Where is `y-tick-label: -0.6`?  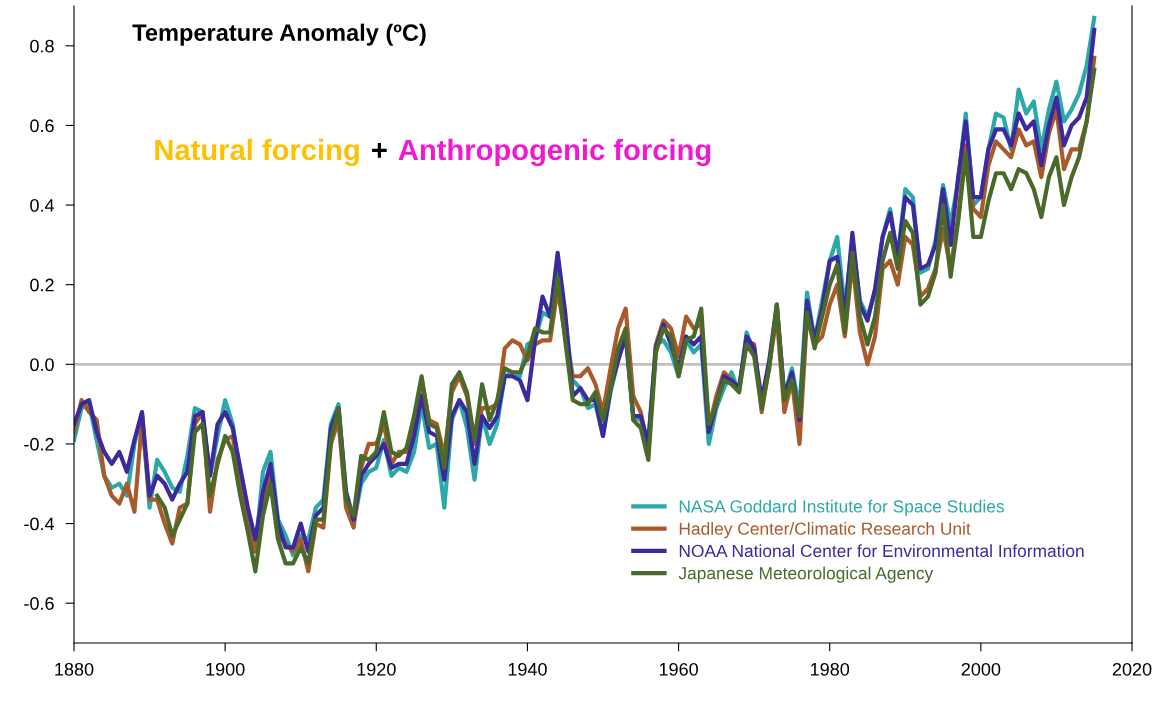 y-tick-label: -0.6 is located at coordinates (39, 603).